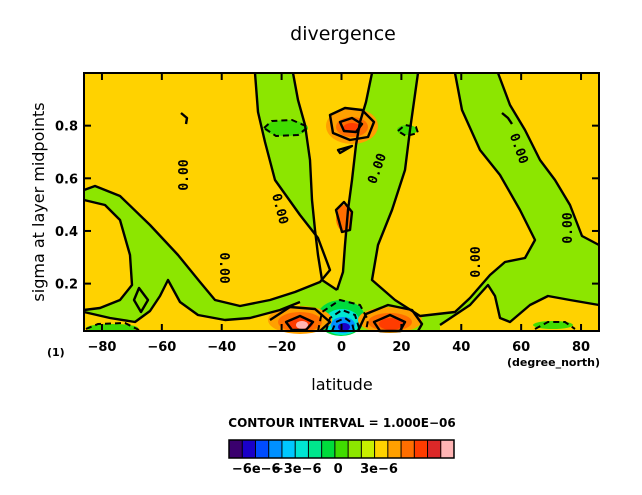 The width and height of the screenshot is (642, 495). Describe the element at coordinates (184, 174) in the screenshot. I see `contour-label-1: 0.00` at that location.